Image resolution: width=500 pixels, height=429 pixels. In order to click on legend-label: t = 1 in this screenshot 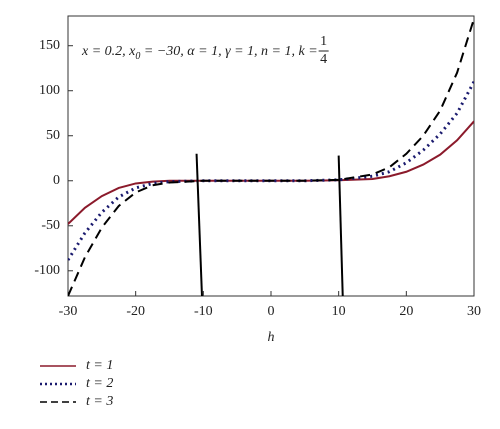, I will do `click(99, 365)`.